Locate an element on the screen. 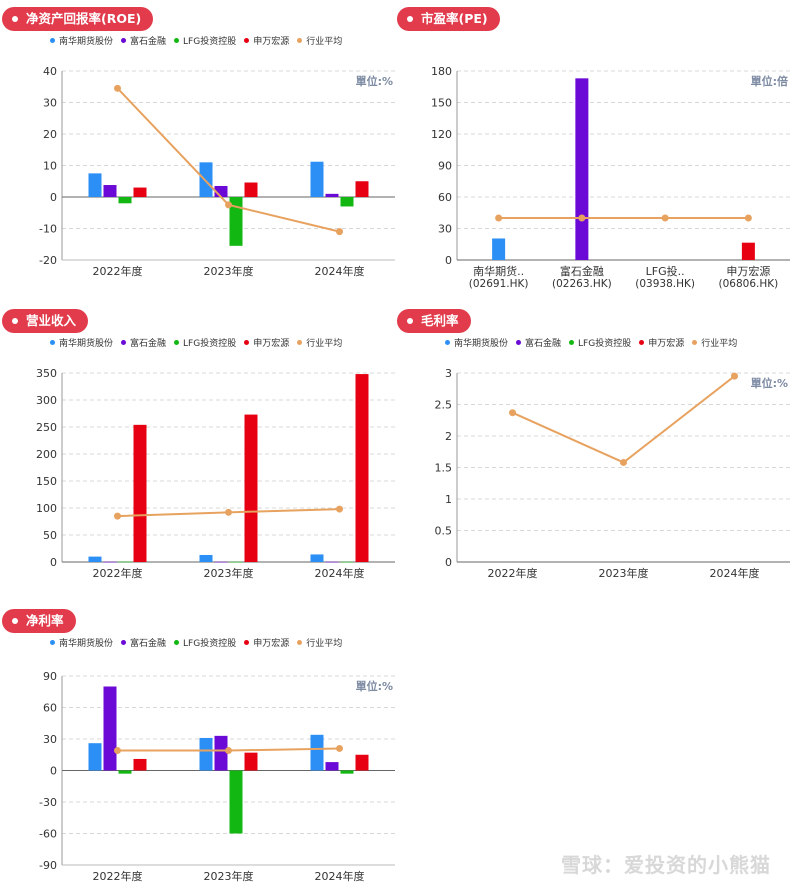 This screenshot has height=888, width=791. y-tick-label: -30 is located at coordinates (48, 802).